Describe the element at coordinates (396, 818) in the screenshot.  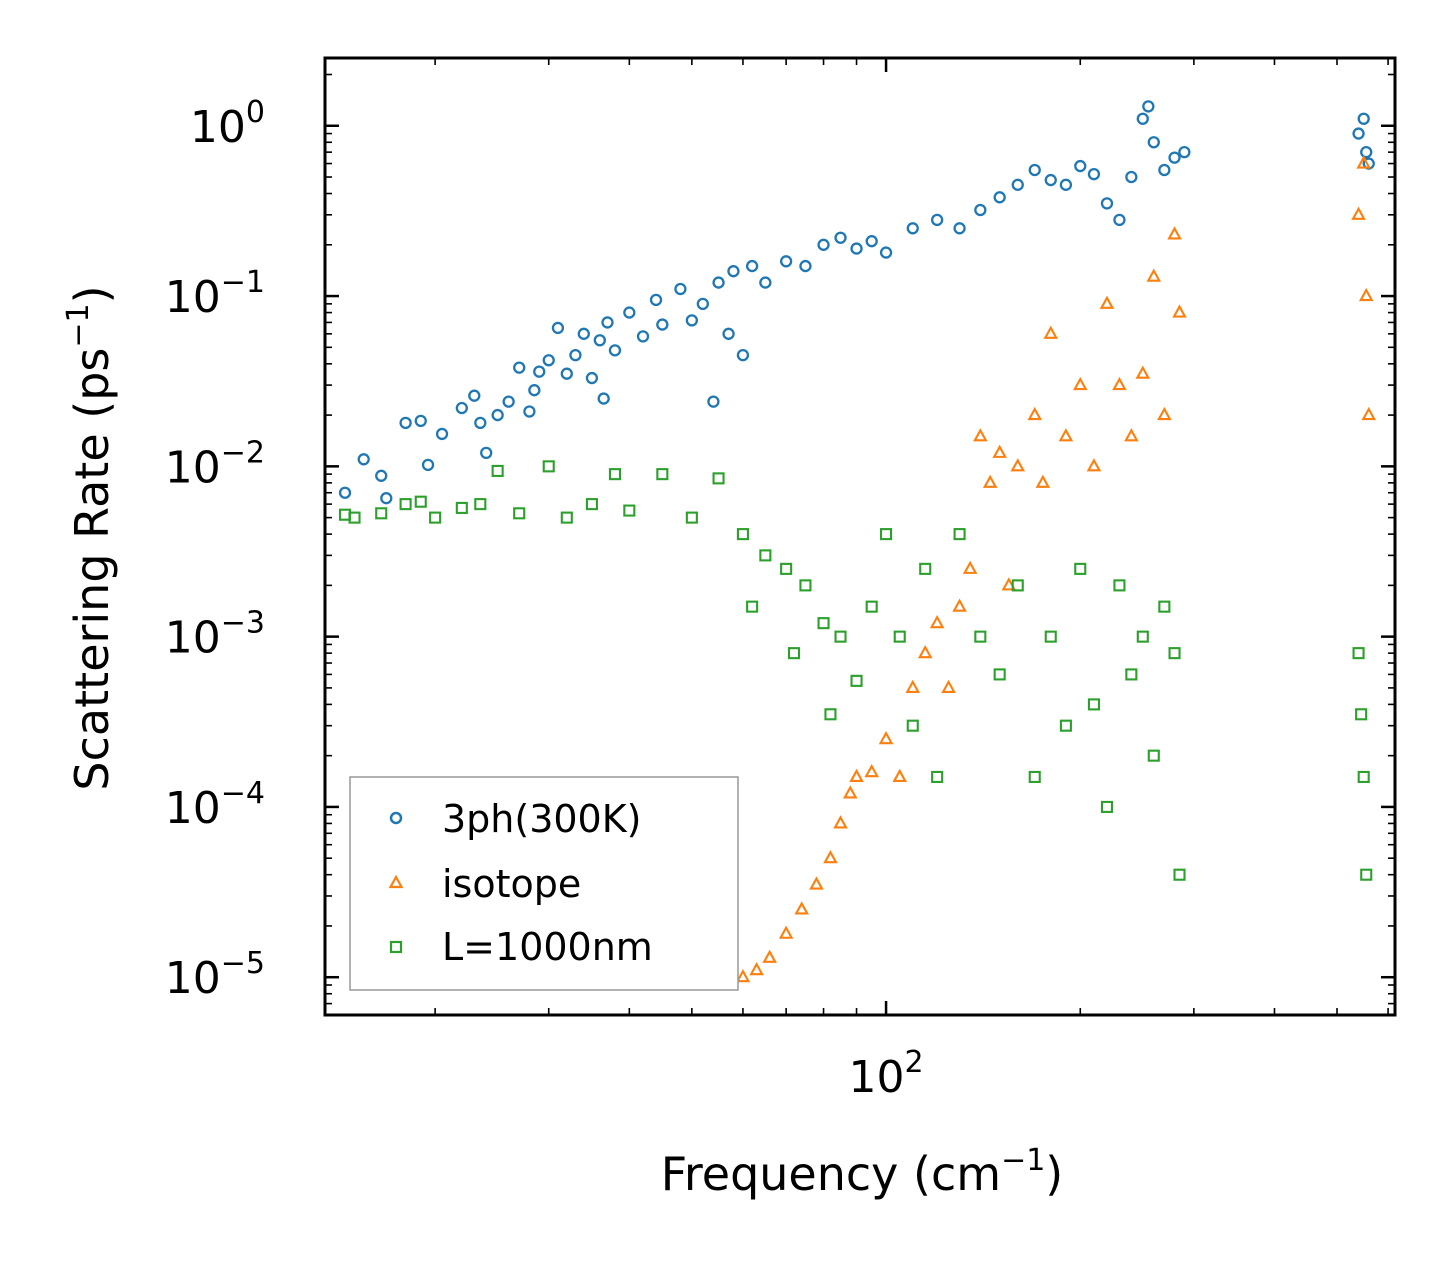
I see `legend-marker-3ph` at that location.